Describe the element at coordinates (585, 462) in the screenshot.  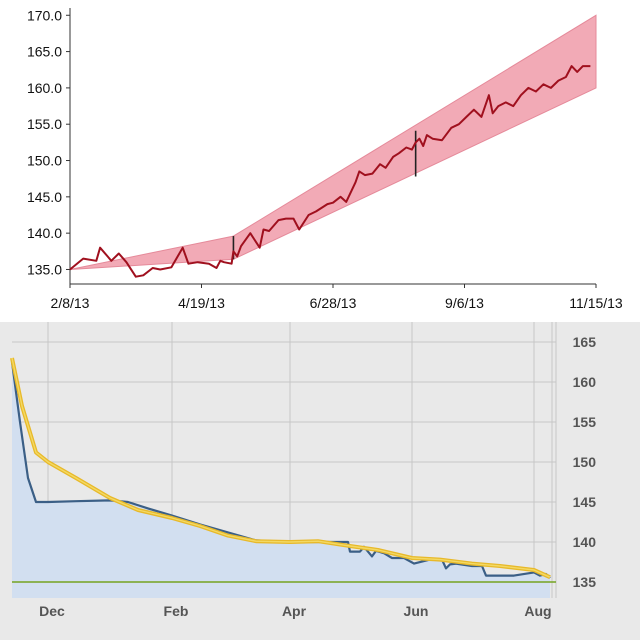
I see `y-tick-label: 150` at that location.